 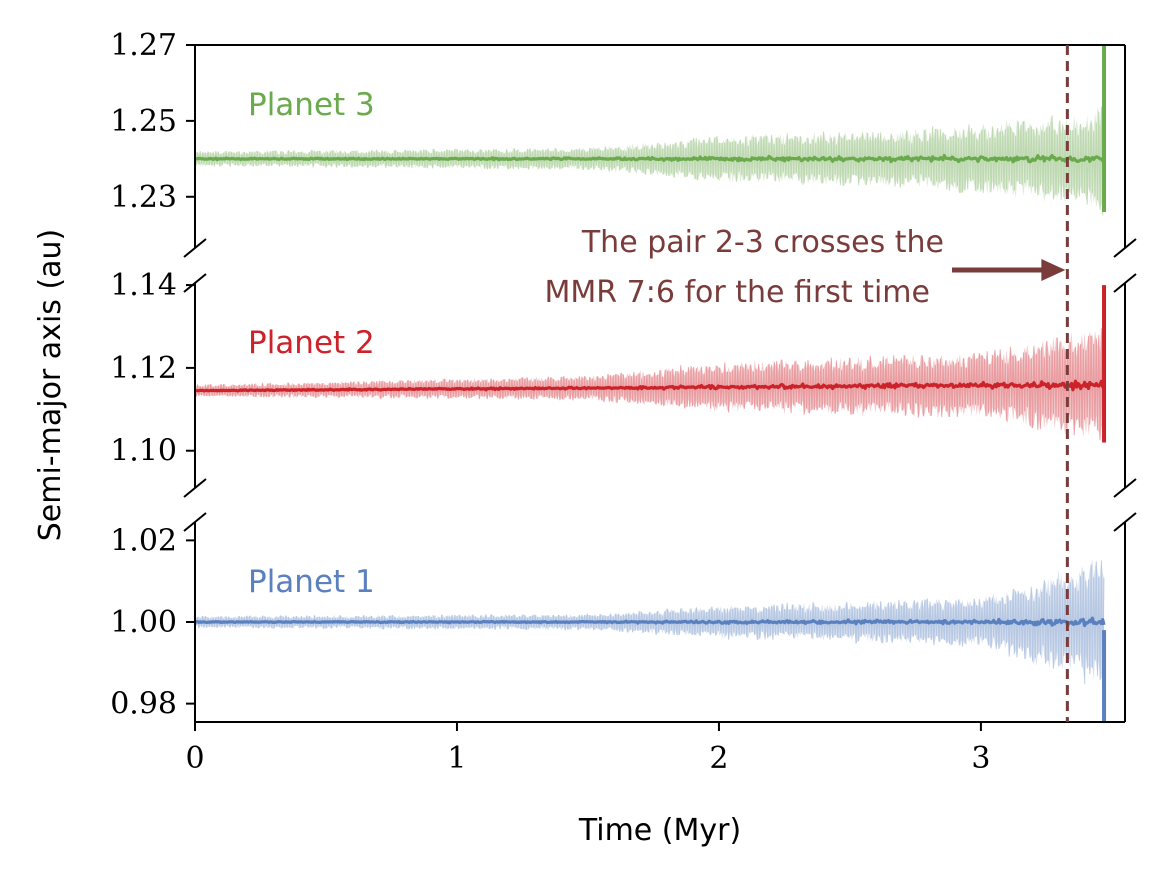 What do you see at coordinates (143, 622) in the screenshot?
I see `y-tick-label: 1.00` at bounding box center [143, 622].